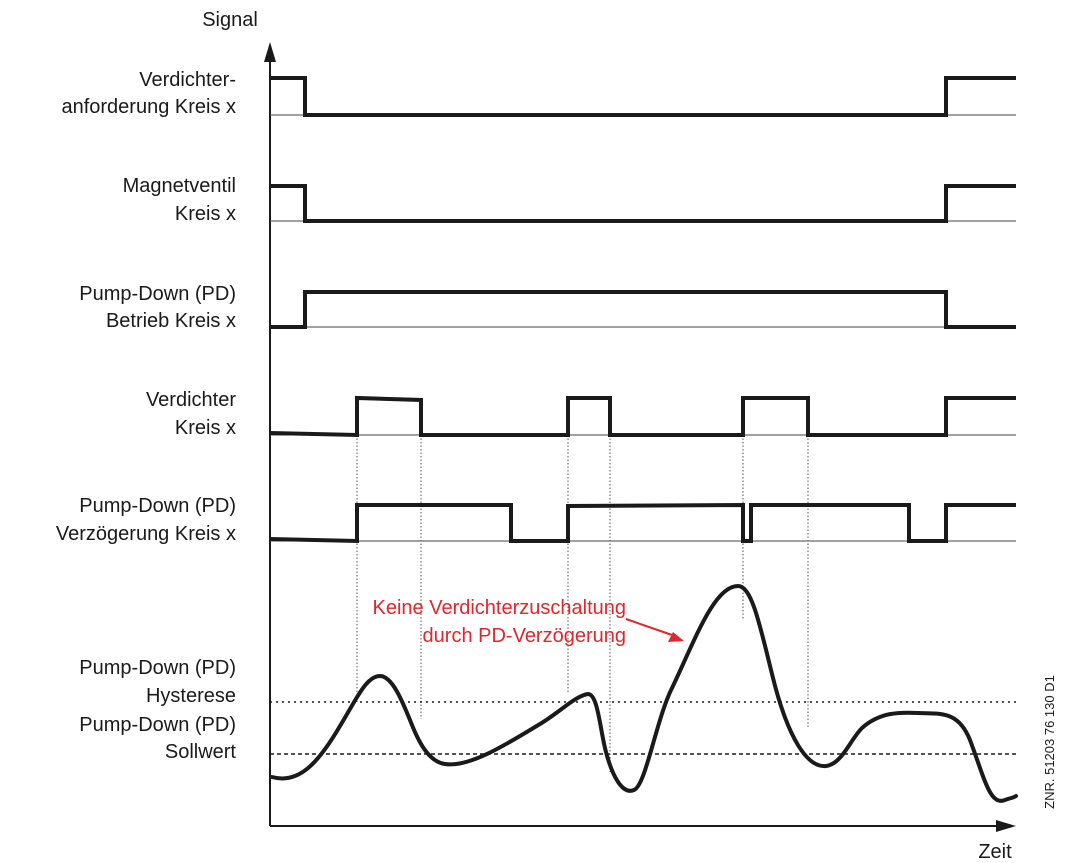 This screenshot has width=1066, height=863. Describe the element at coordinates (1049, 742) in the screenshot. I see `document-number: ZNR. 51203 76 130 D1` at that location.